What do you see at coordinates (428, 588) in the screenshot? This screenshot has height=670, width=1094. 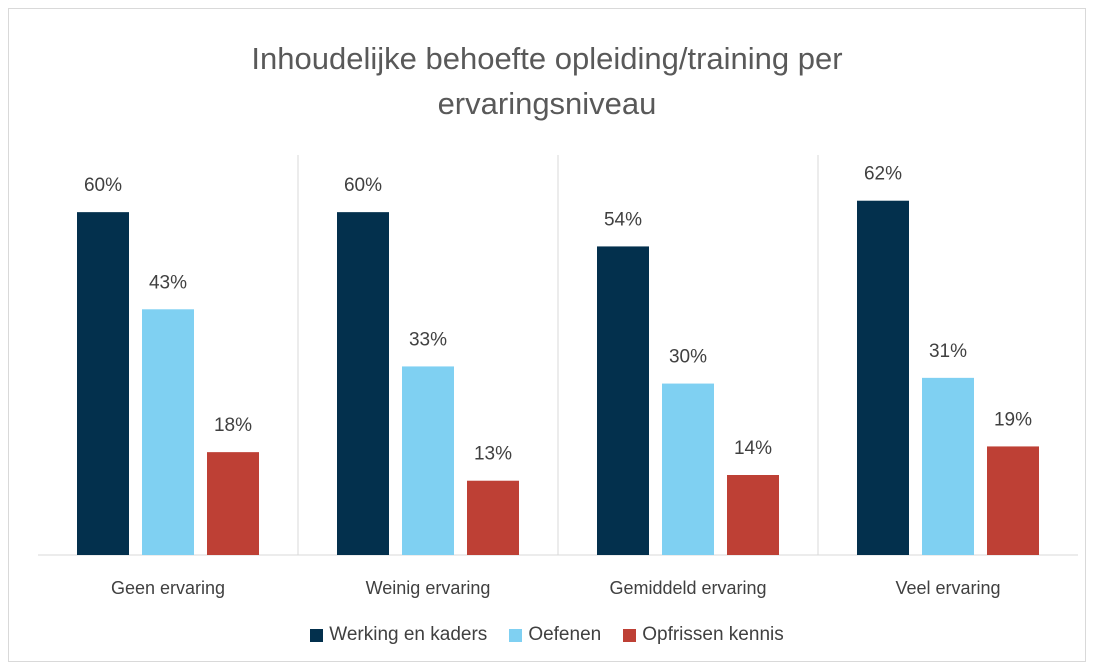 I see `x-tick-label: Weinig ervaring` at bounding box center [428, 588].